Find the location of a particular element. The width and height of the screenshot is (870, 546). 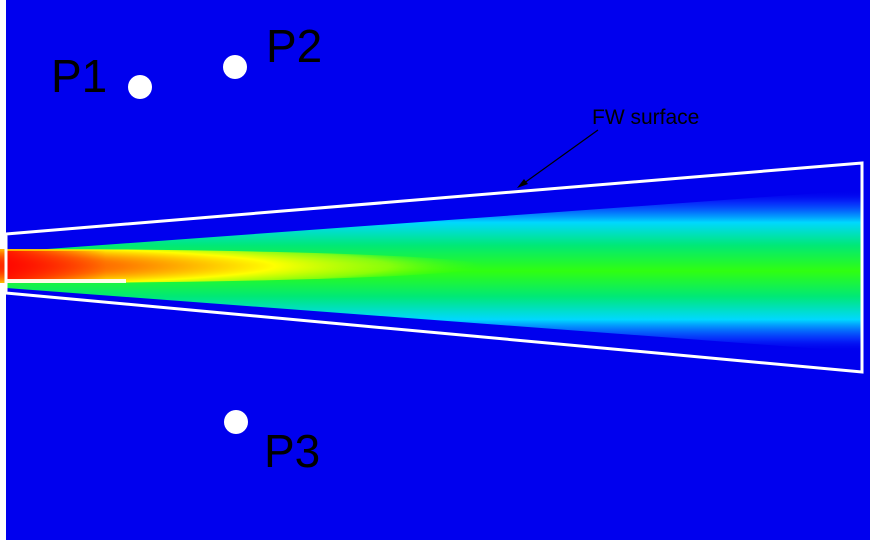

probe-marker-p3 is located at coordinates (236, 422).